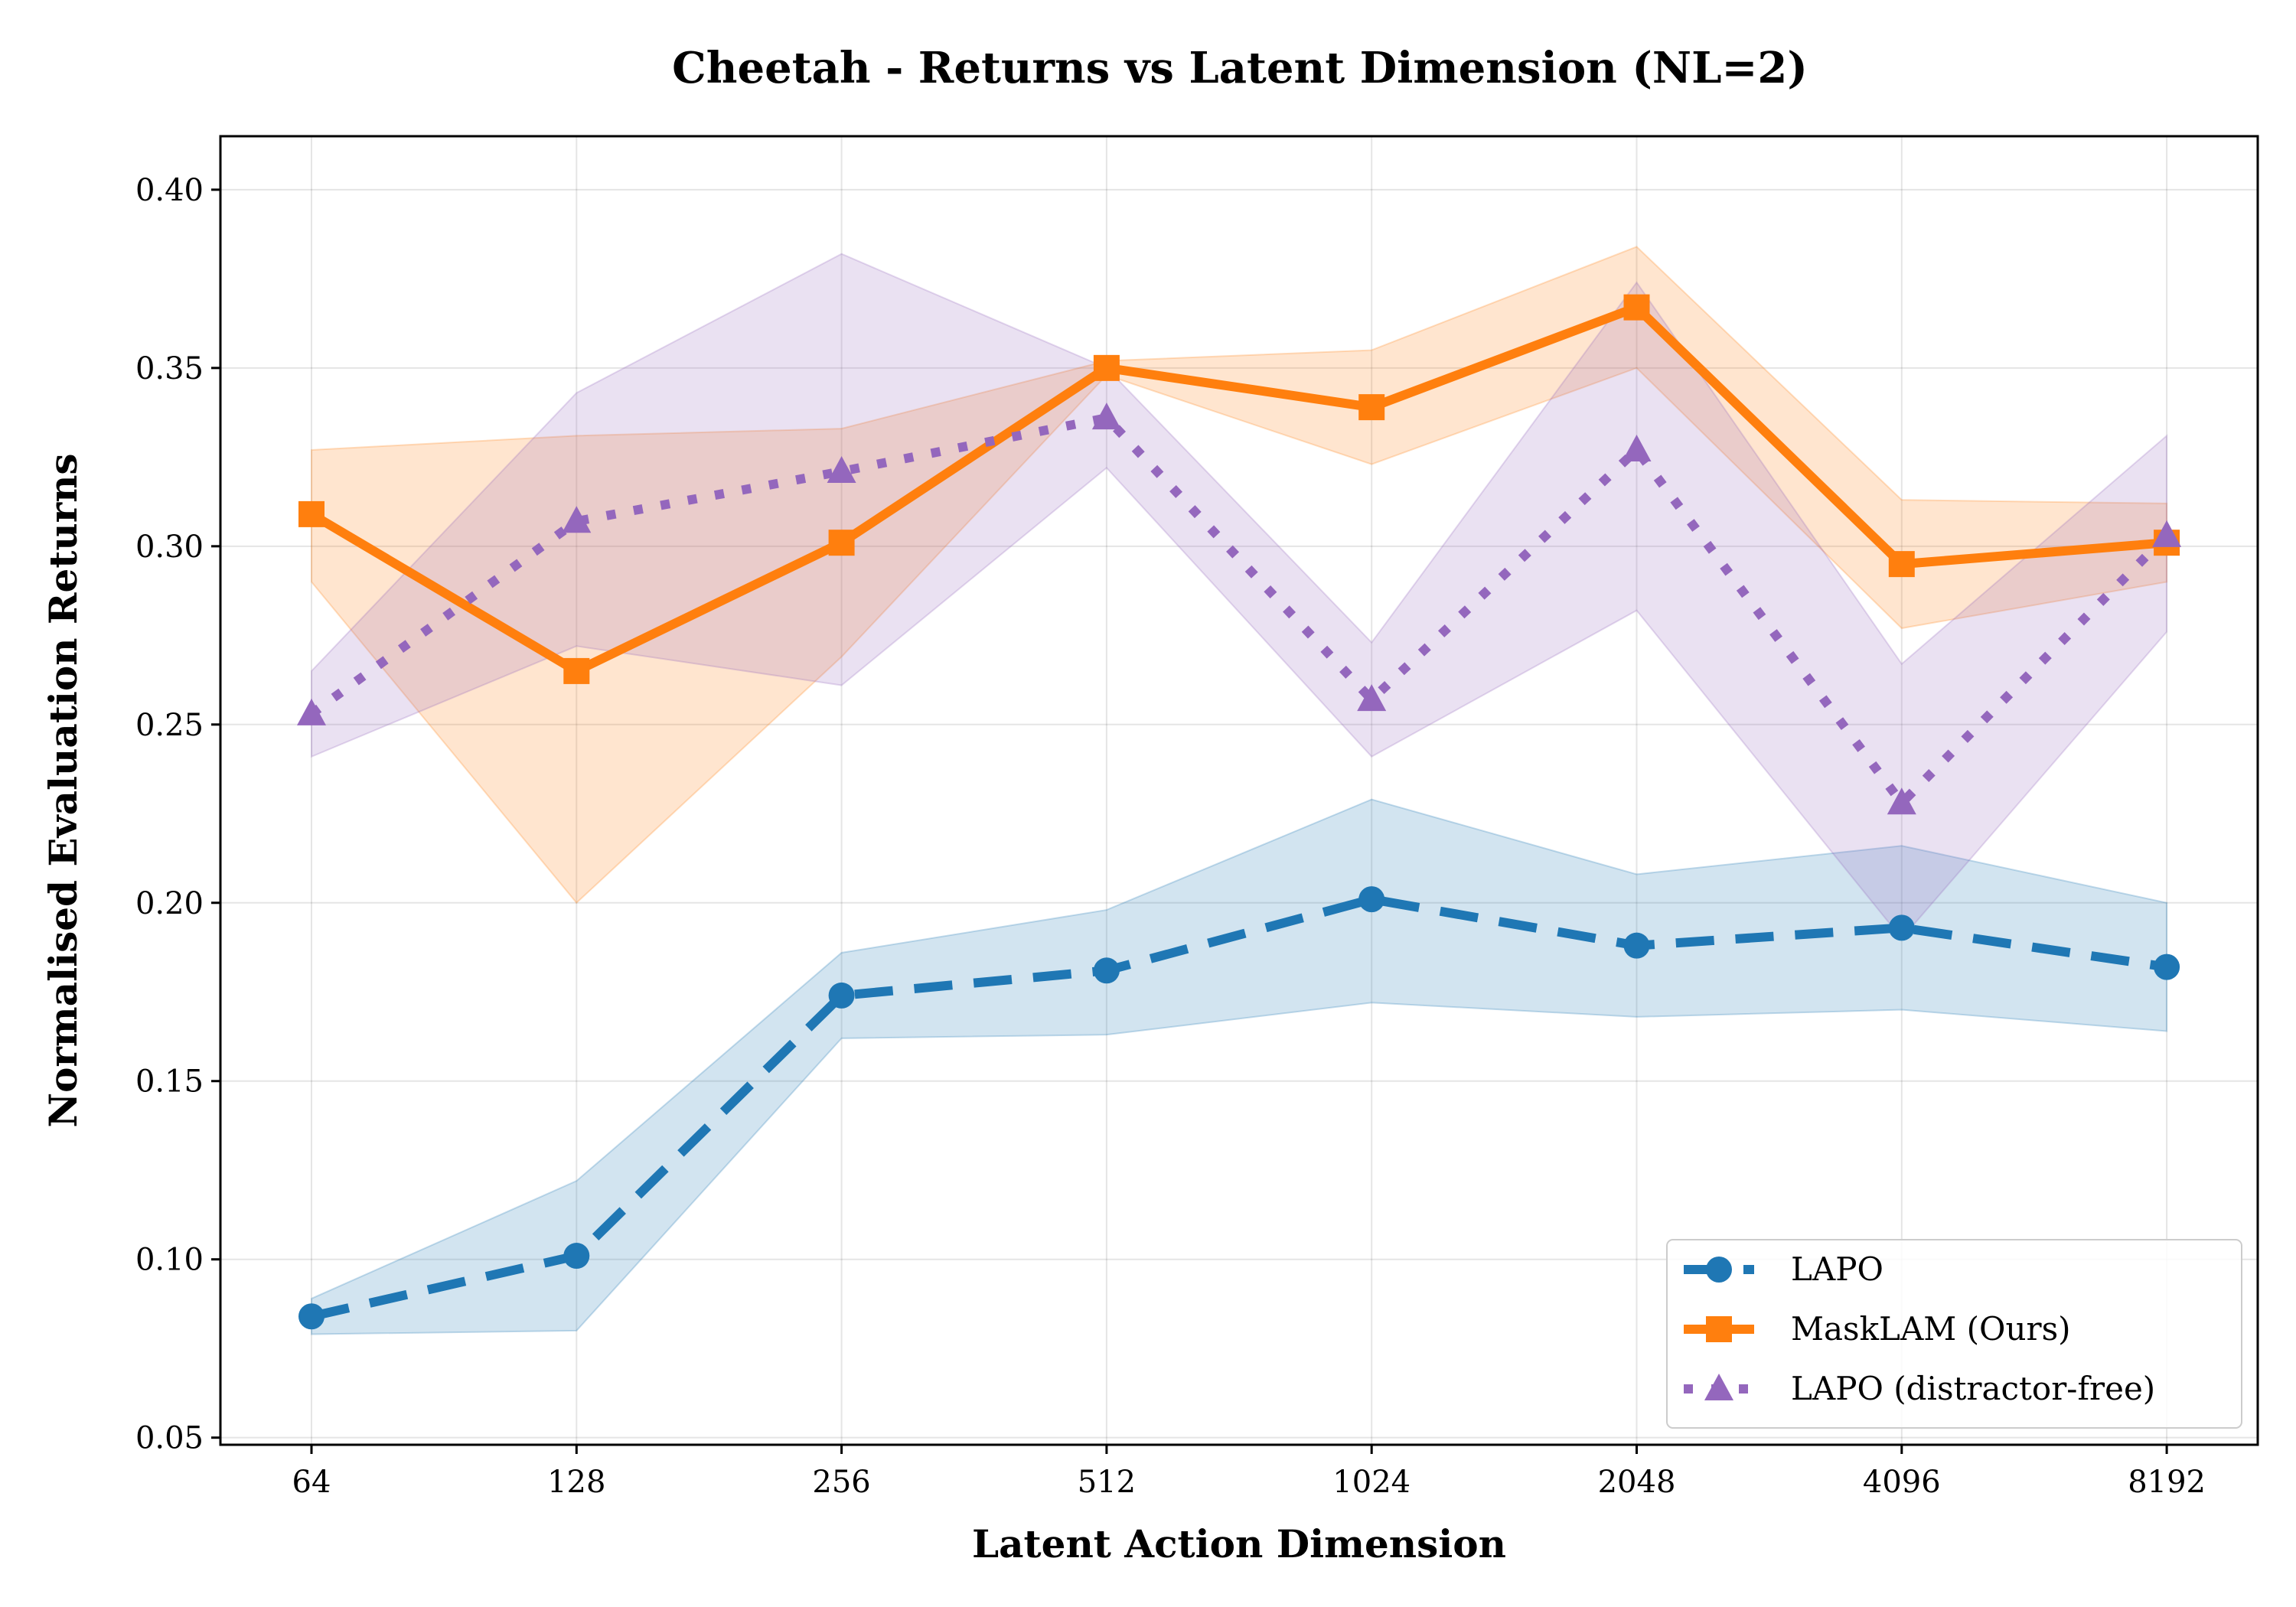 This screenshot has height=1607, width=2296. Describe the element at coordinates (169, 725) in the screenshot. I see `y-tick-label: 0.25` at that location.